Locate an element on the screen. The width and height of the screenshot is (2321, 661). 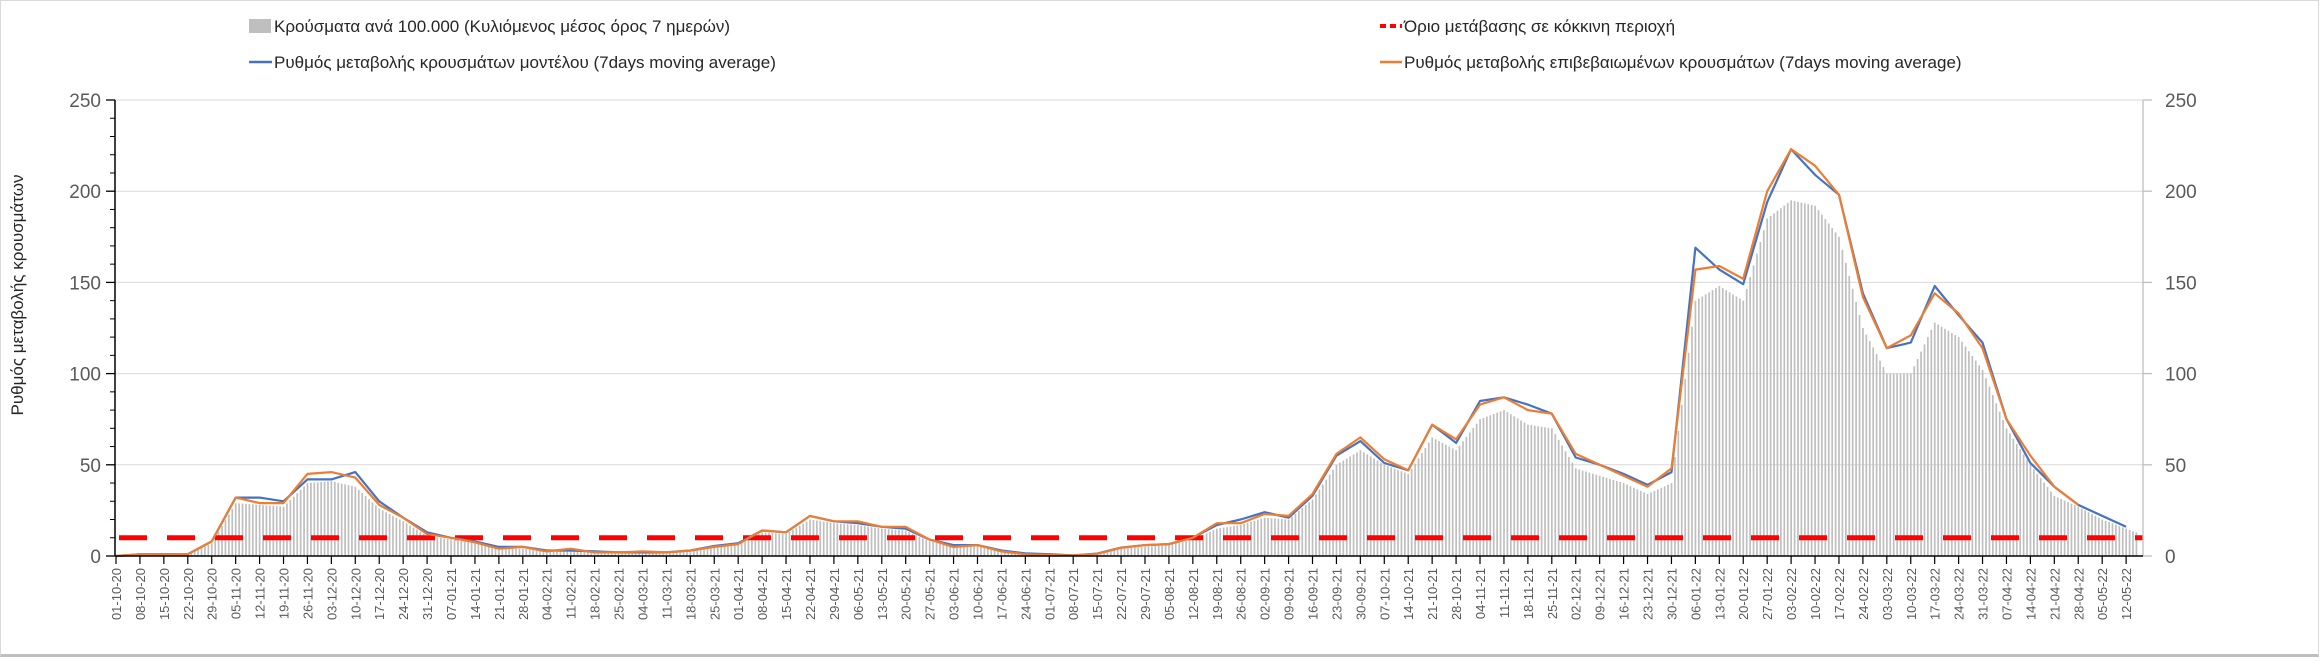
x-tick-label: 17-12-20 is located at coordinates (379, 594).